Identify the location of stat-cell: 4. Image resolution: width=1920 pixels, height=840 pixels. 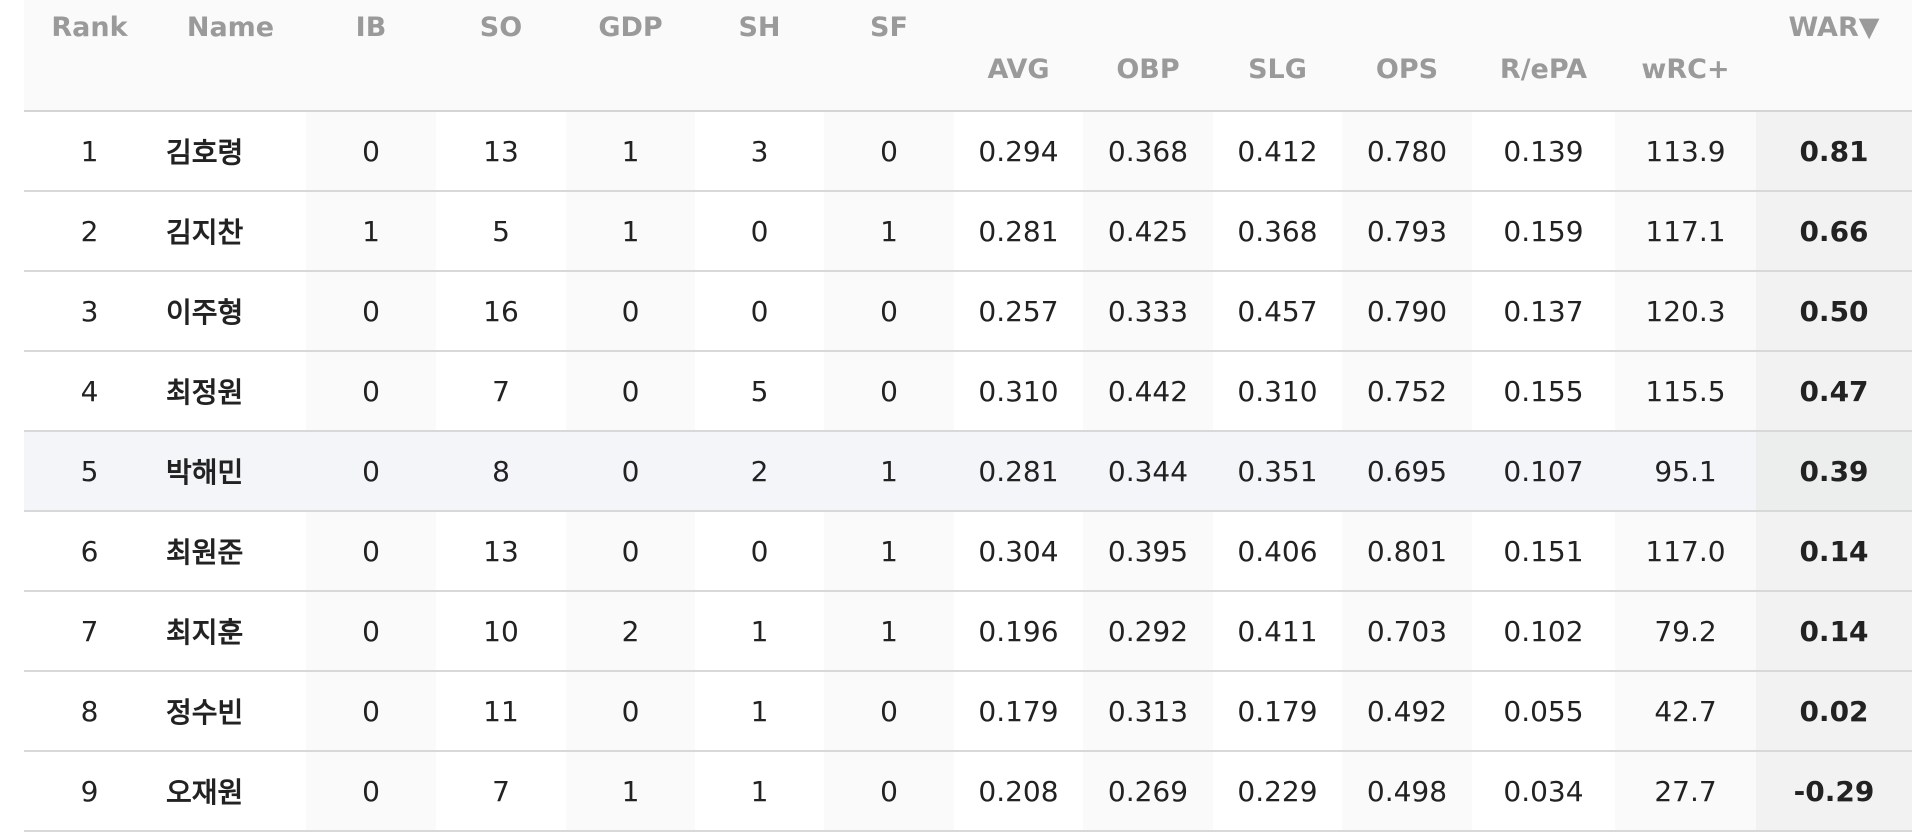
(89, 391).